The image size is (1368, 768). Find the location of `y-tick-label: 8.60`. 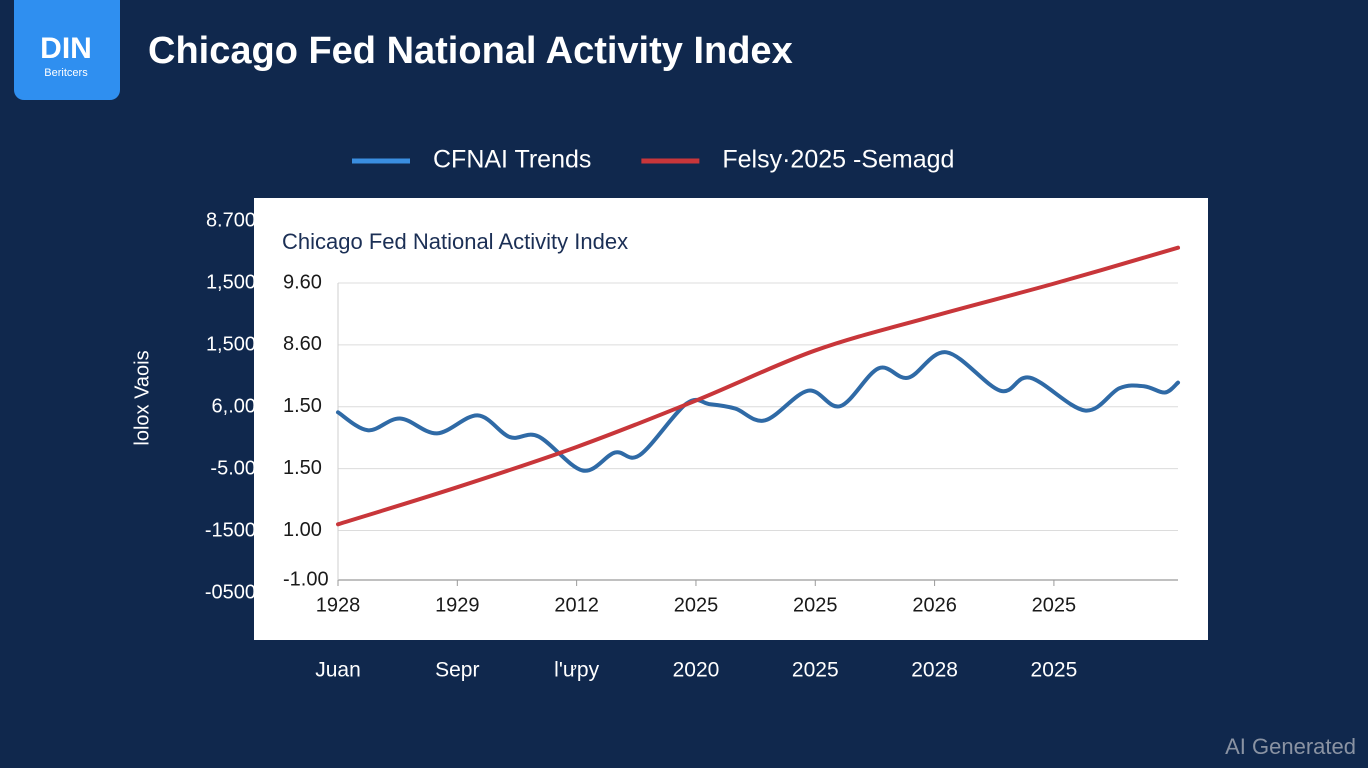

y-tick-label: 8.60 is located at coordinates (302, 344).